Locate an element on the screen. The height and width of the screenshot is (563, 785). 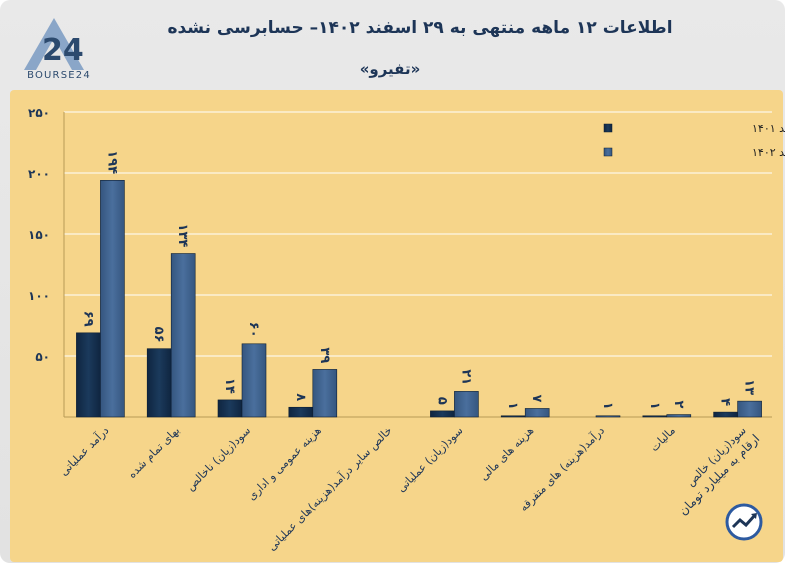
x-category-label: سود(زیان) ناخالص is located at coordinates (218, 458).